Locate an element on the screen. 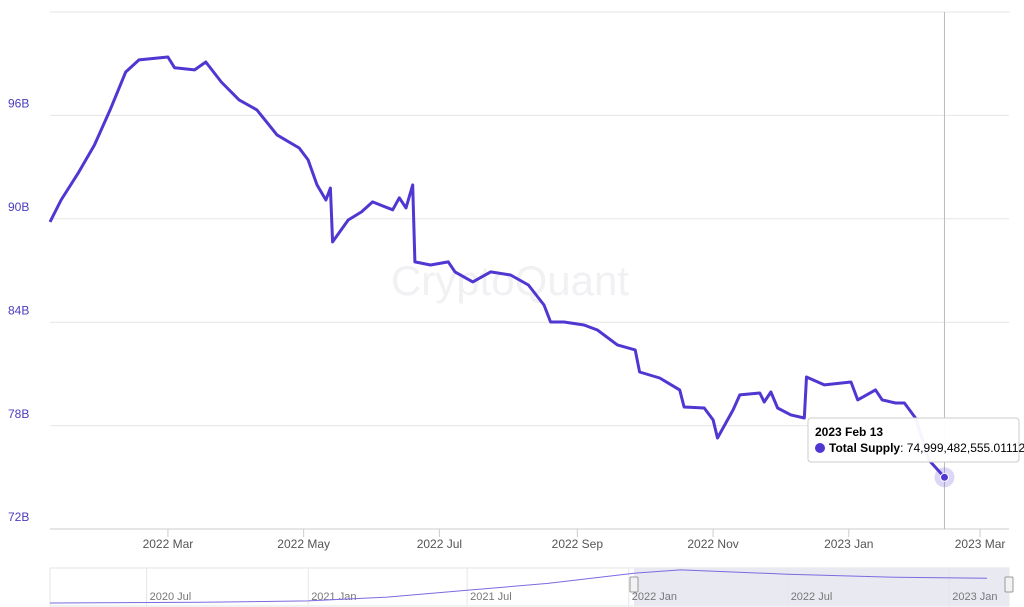 This screenshot has height=607, width=1024. navigator-selection is located at coordinates (821, 587).